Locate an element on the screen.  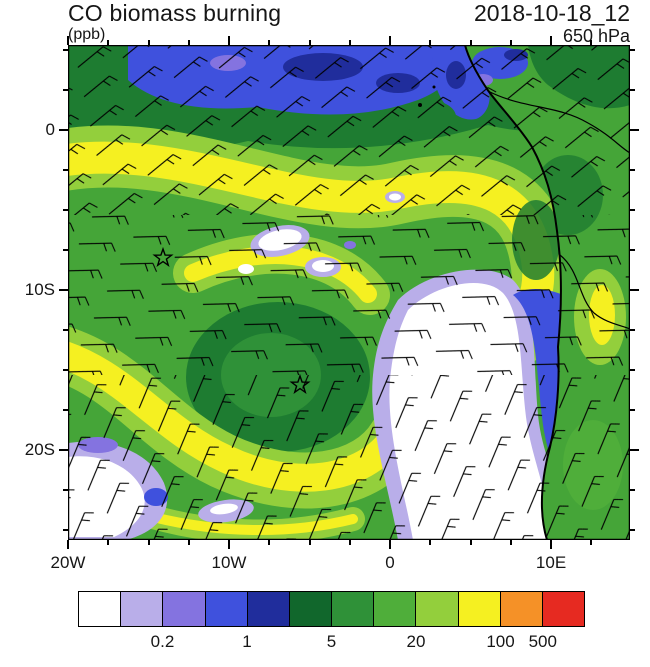
pressure-level: 650 hPa is located at coordinates (596, 36).